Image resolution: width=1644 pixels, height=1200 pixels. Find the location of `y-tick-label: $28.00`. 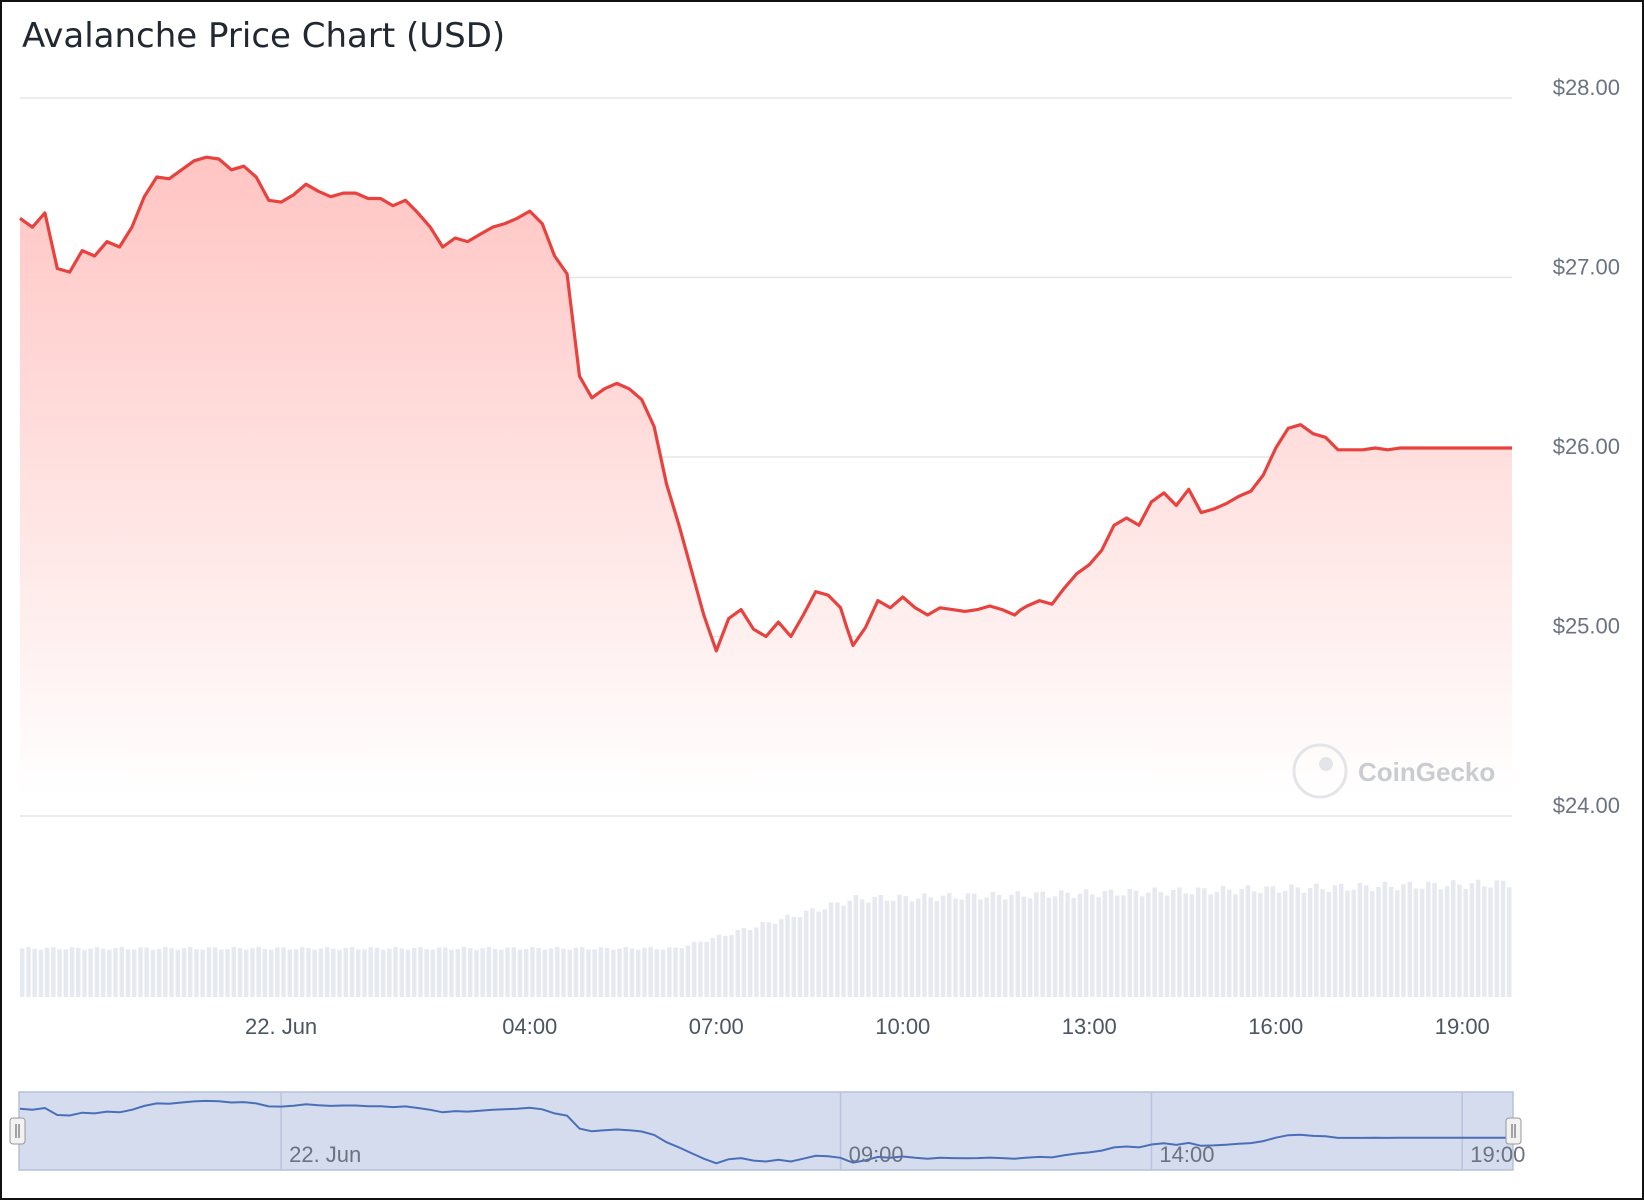

y-tick-label: $28.00 is located at coordinates (1586, 87).